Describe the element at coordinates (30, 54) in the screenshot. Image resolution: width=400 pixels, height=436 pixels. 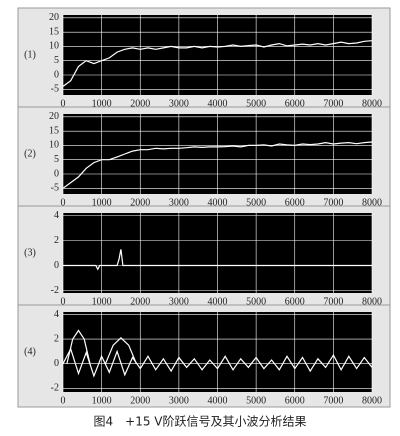
I see `panel-label: (1)` at that location.